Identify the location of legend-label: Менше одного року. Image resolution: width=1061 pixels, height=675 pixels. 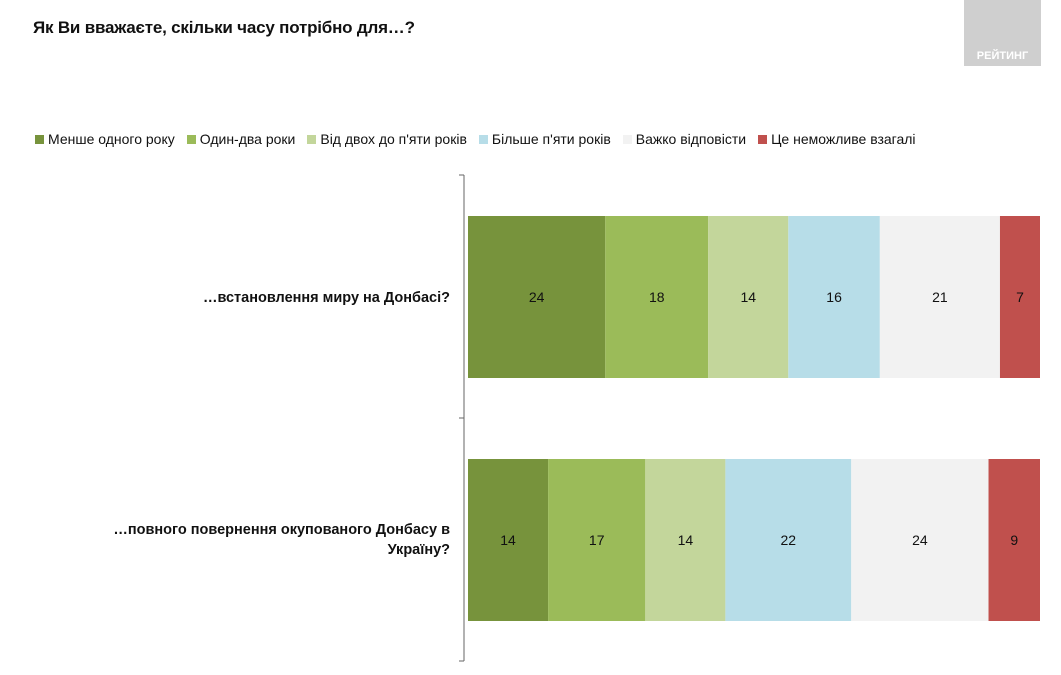
(111, 139).